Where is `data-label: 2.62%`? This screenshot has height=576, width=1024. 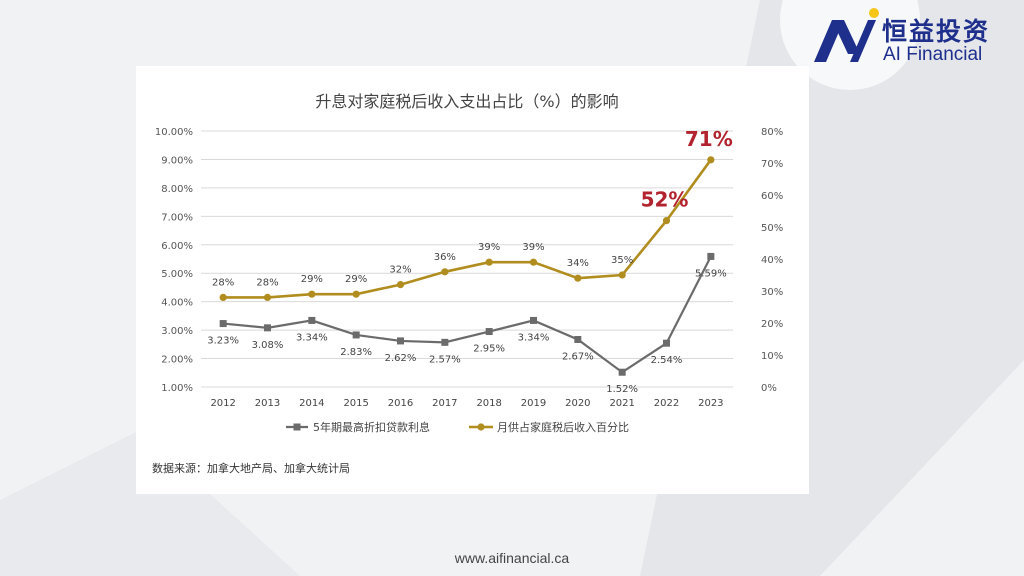
data-label: 2.62% is located at coordinates (401, 358).